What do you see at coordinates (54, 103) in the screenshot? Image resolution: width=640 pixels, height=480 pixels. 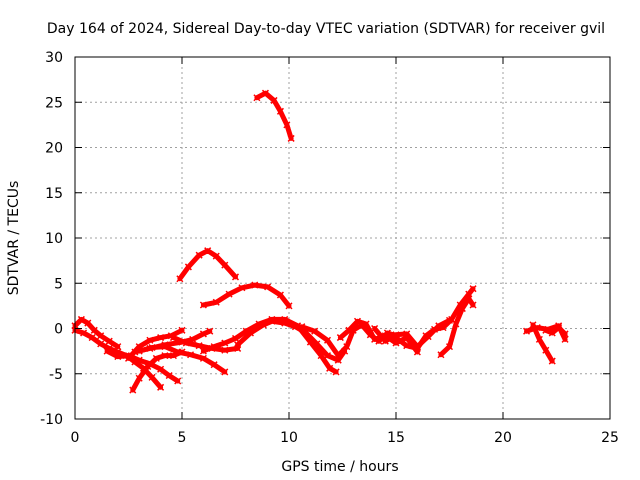 I see `y-tick-label: 25` at bounding box center [54, 103].